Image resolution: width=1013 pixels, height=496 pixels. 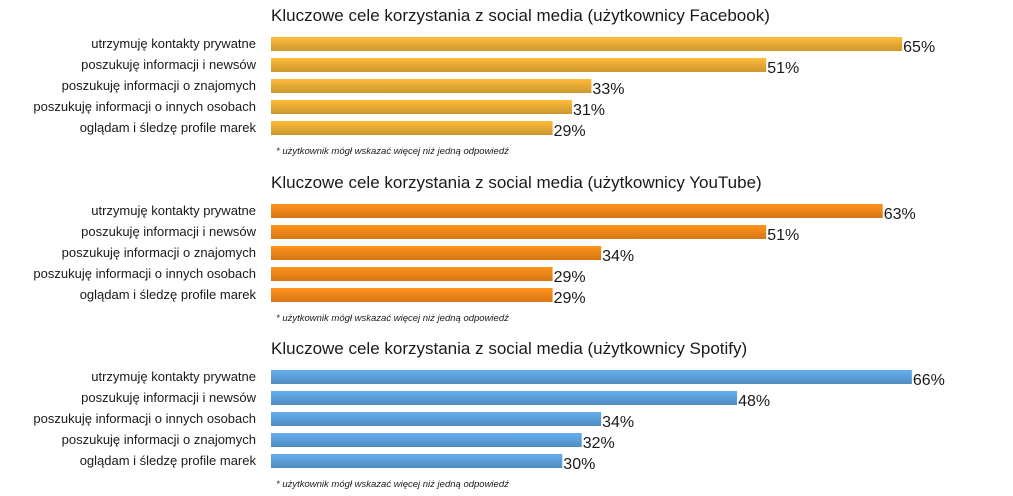 What do you see at coordinates (900, 214) in the screenshot?
I see `value-label: 63%` at bounding box center [900, 214].